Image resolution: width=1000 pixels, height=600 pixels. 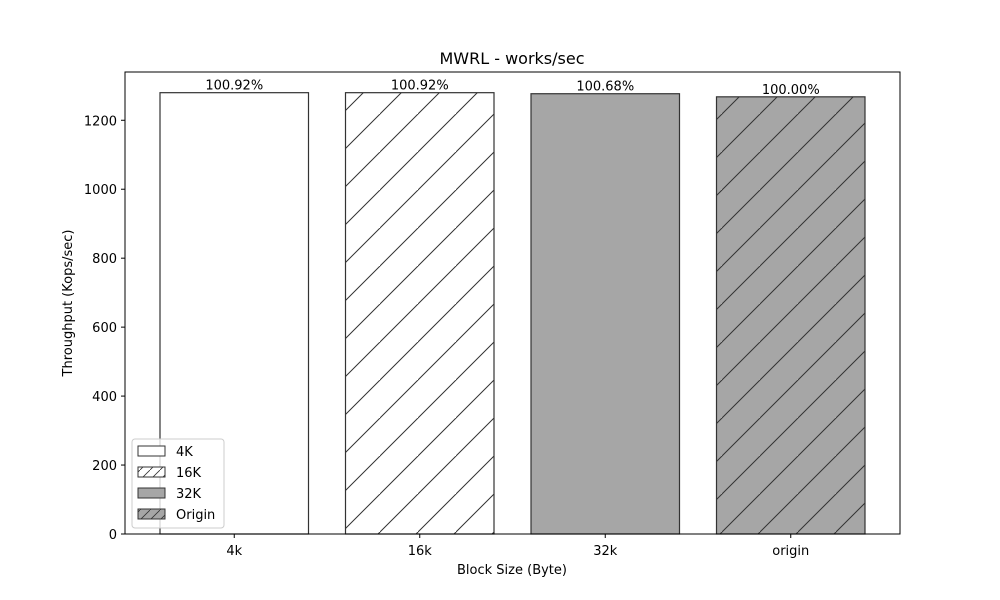 I want to click on chart-title: MWRL - works/sec, so click(x=511, y=58).